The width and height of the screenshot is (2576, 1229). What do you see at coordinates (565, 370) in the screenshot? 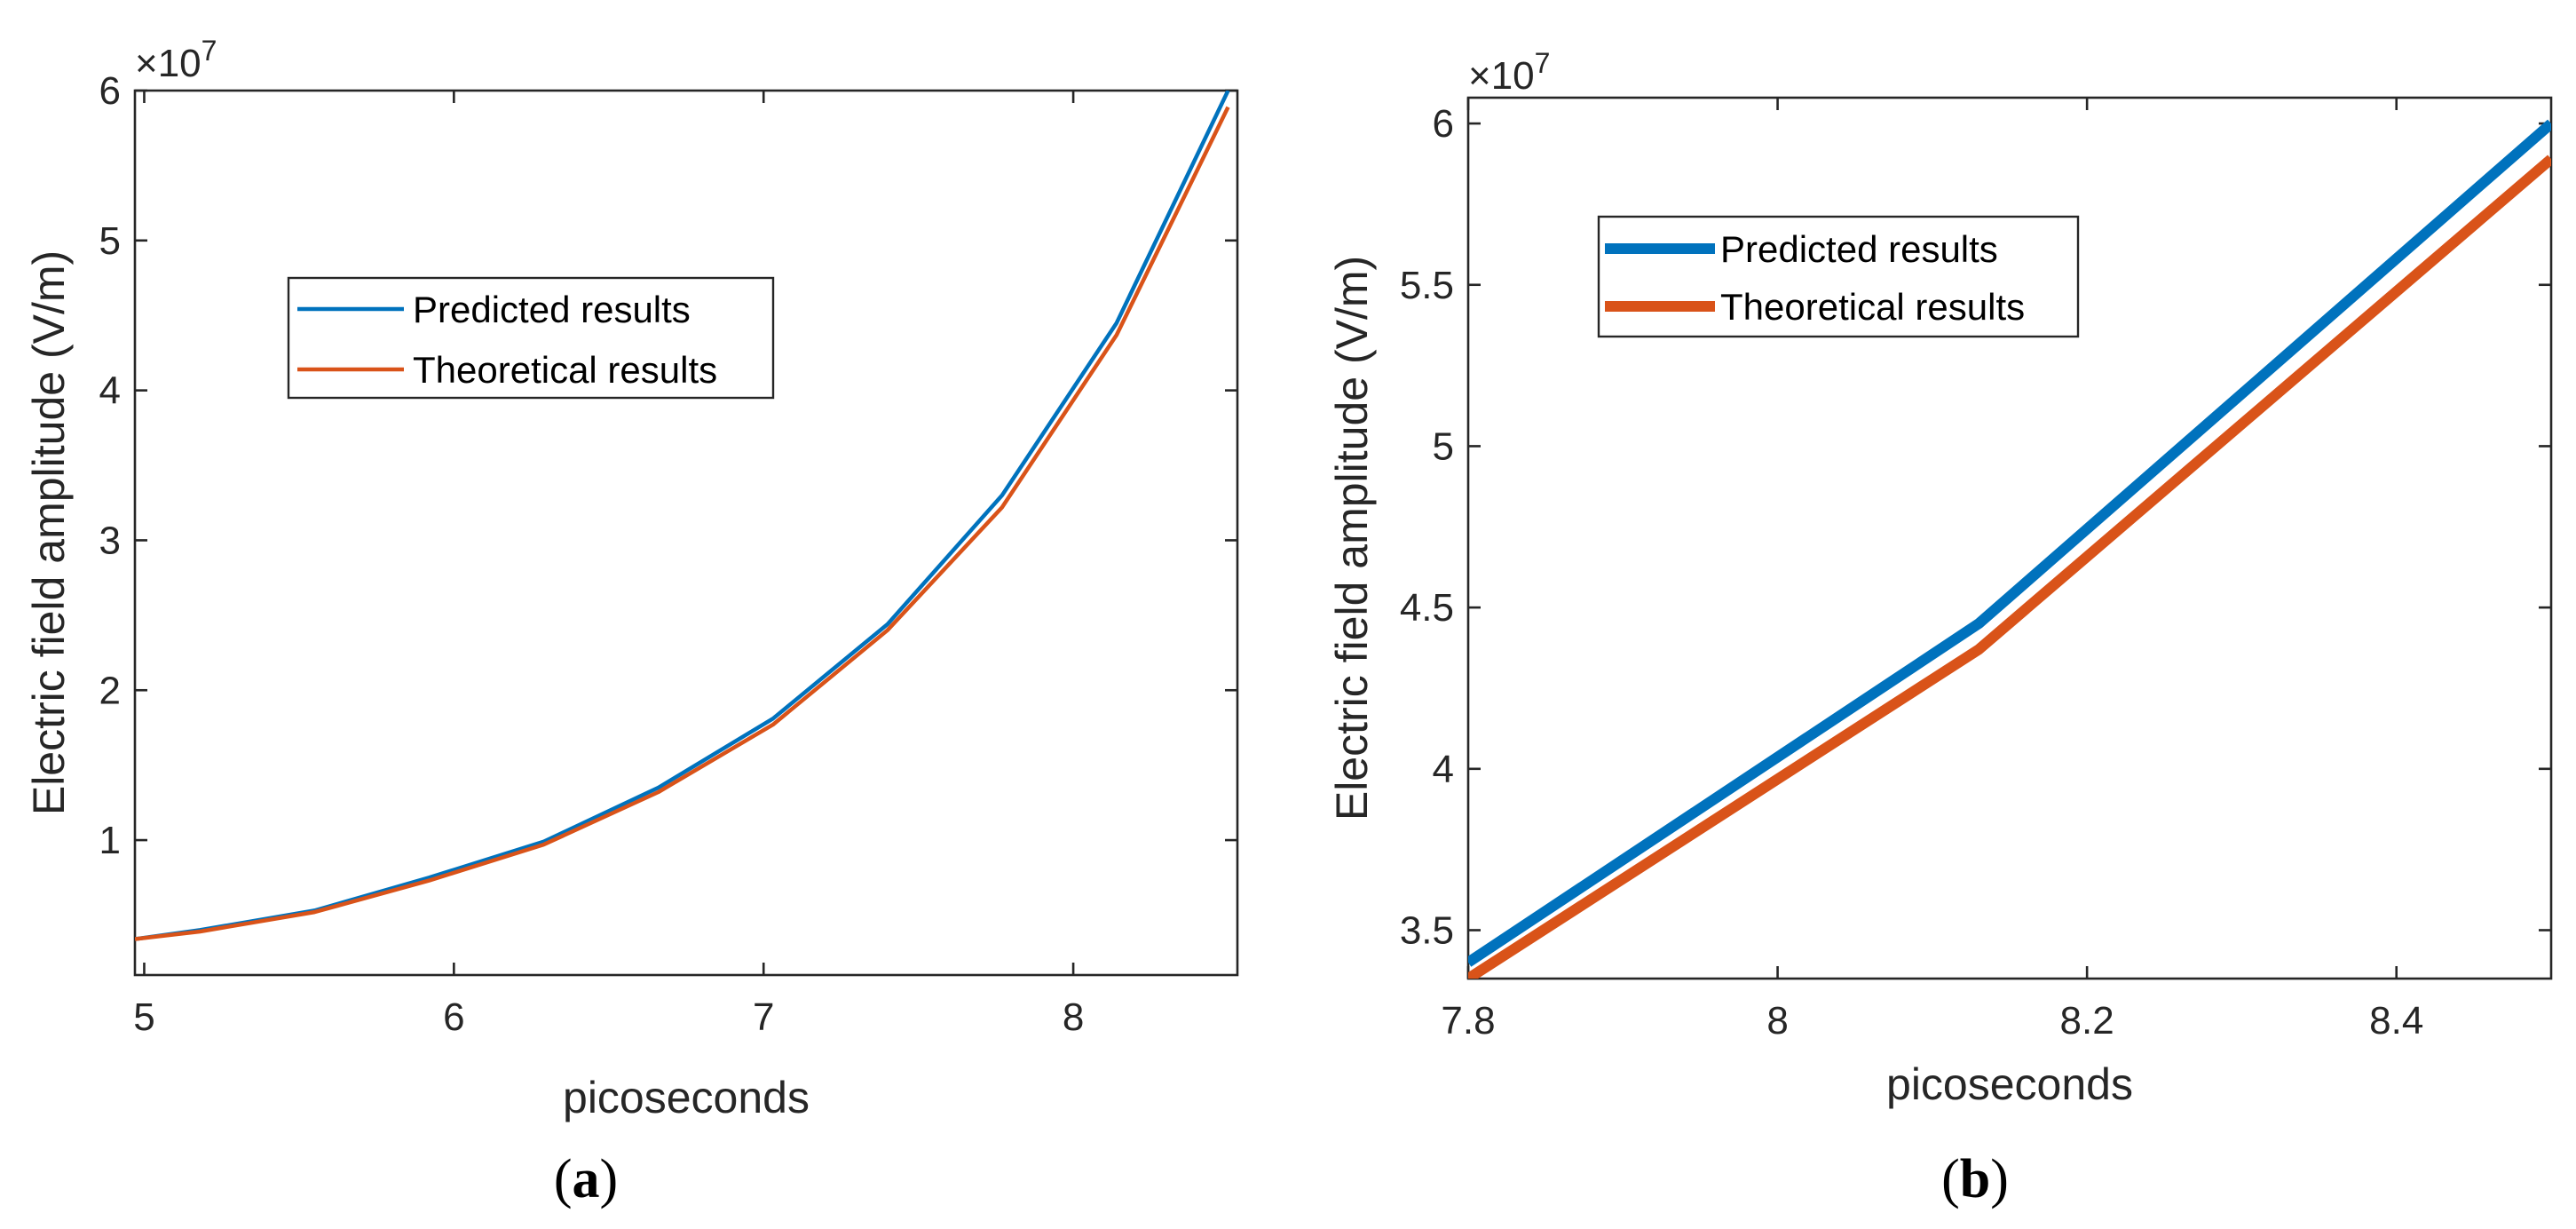
I see `chart-a-legend-label-theoretical: Theoretical results` at bounding box center [565, 370].